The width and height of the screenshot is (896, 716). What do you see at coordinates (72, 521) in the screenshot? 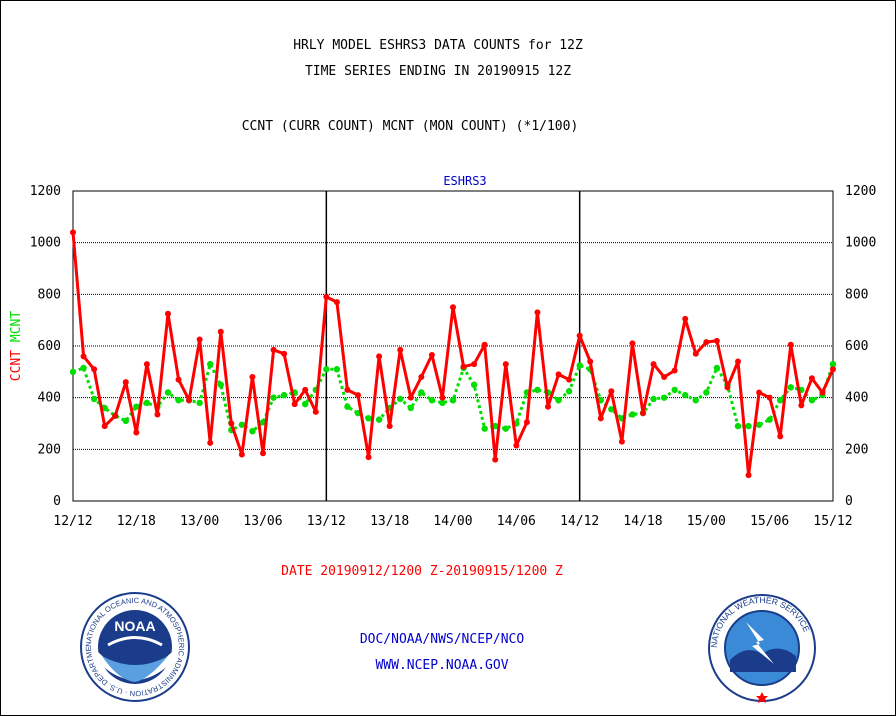
I see `x-tick-label: 12/12` at bounding box center [72, 521].